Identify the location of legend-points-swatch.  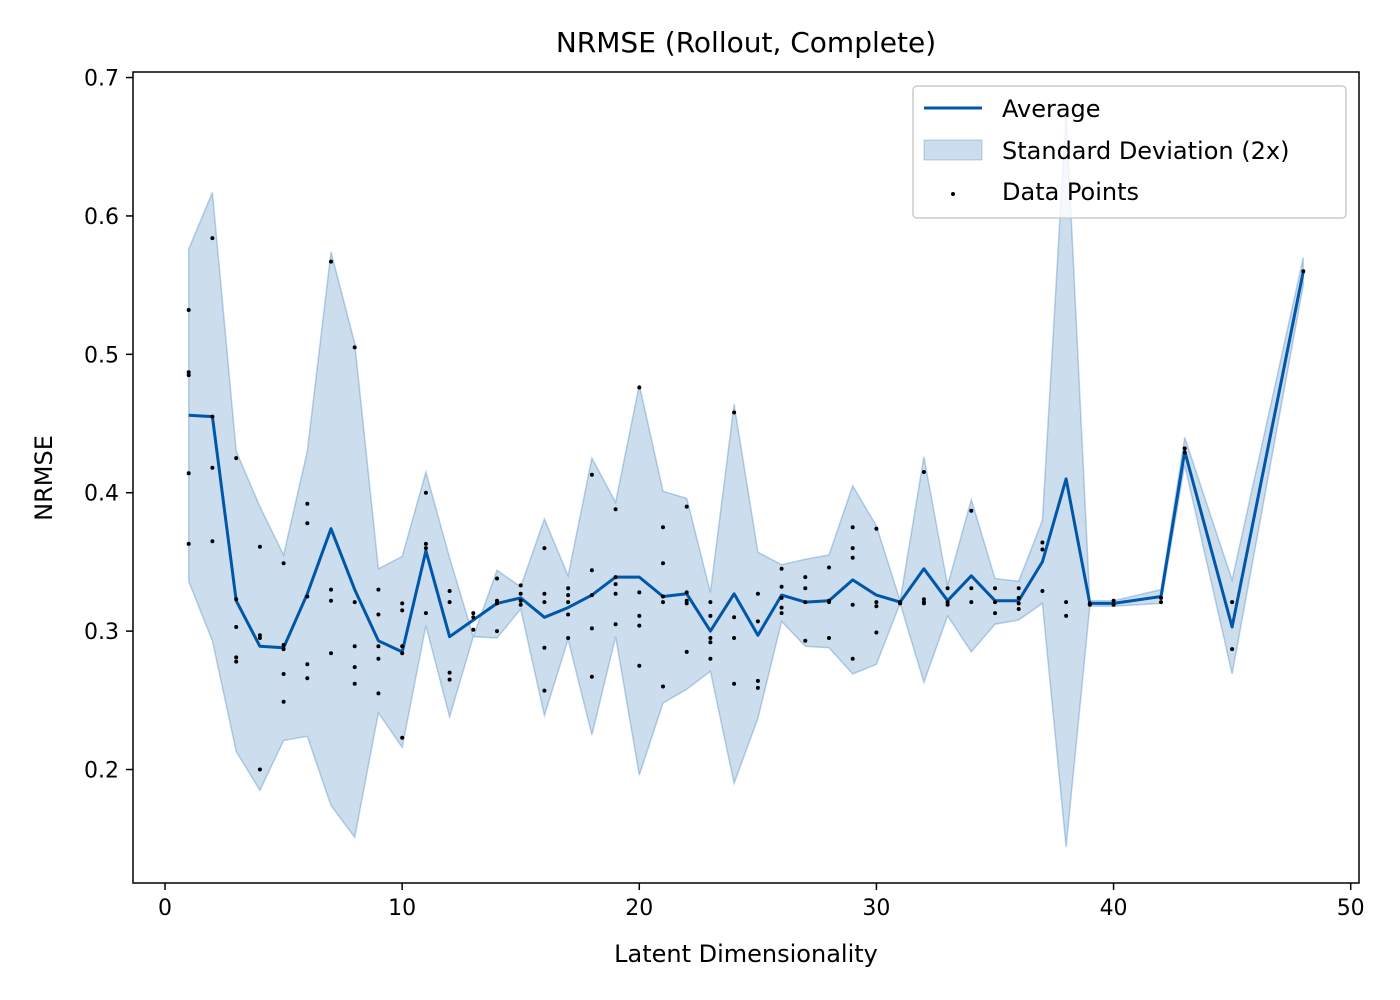
(953, 194).